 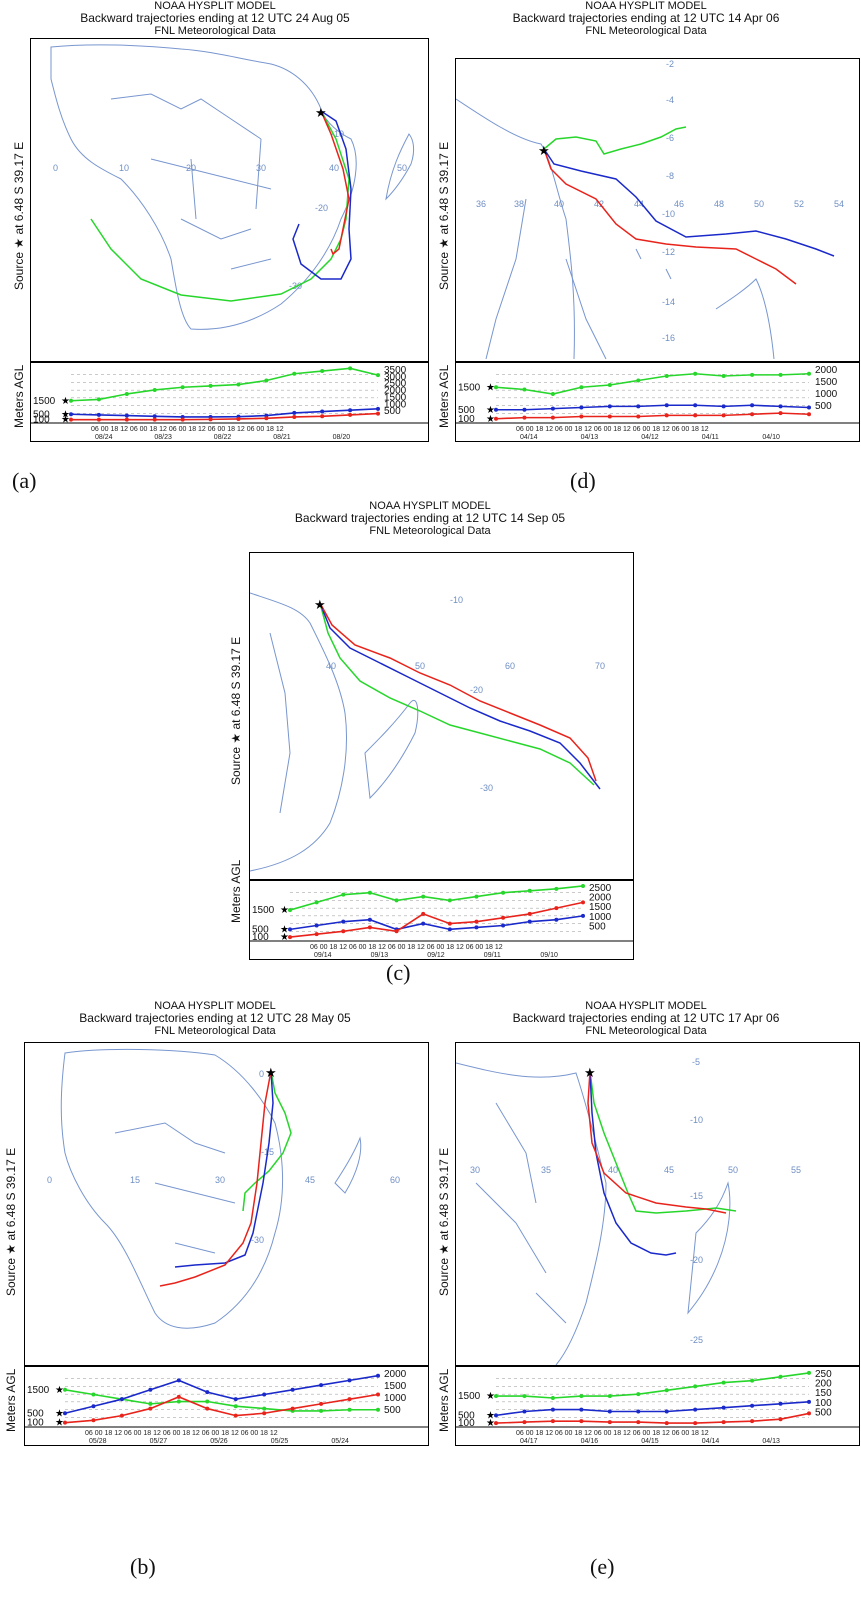 I want to click on date-label: 09/10, so click(x=549, y=955).